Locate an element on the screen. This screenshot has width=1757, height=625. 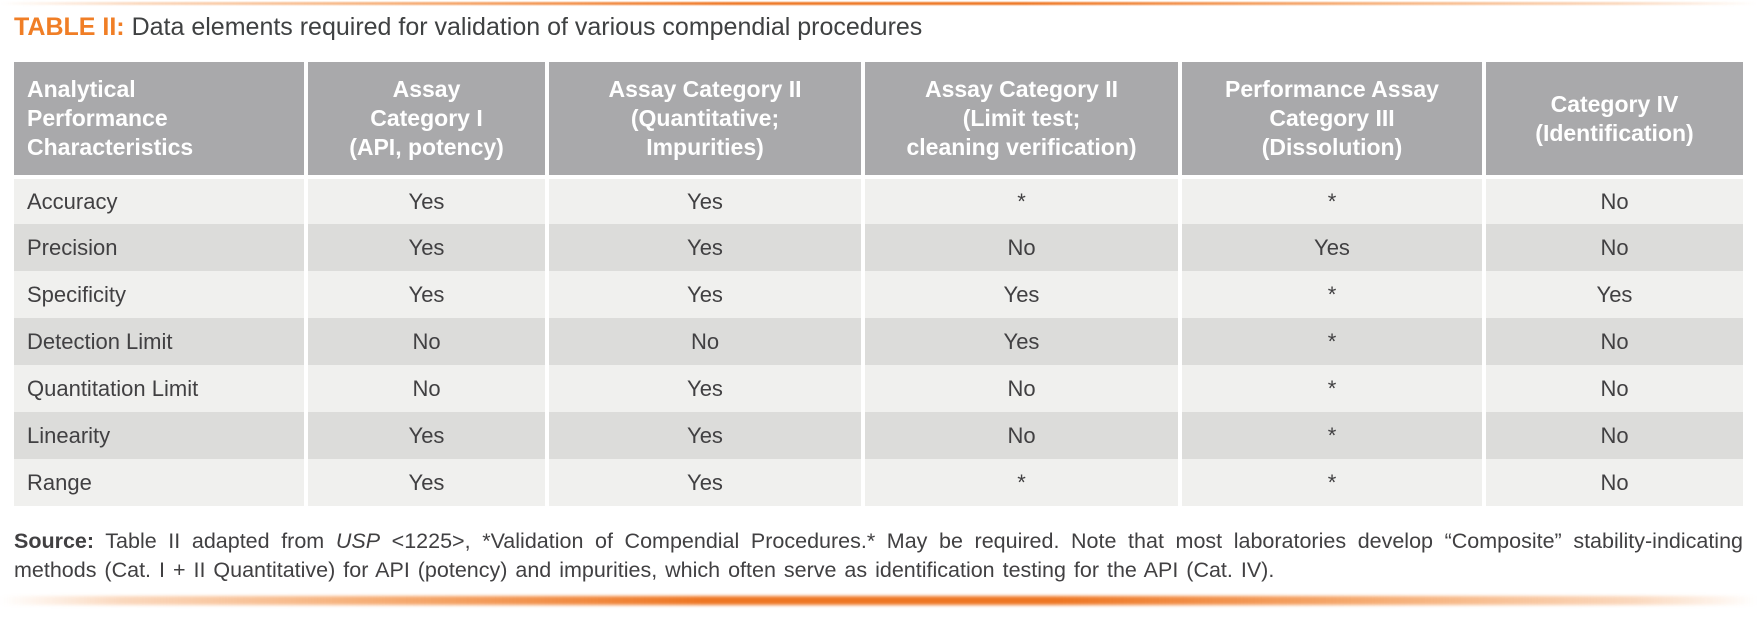
table-row-accuracy: Accuracy Yes Yes * * No is located at coordinates (878, 200).